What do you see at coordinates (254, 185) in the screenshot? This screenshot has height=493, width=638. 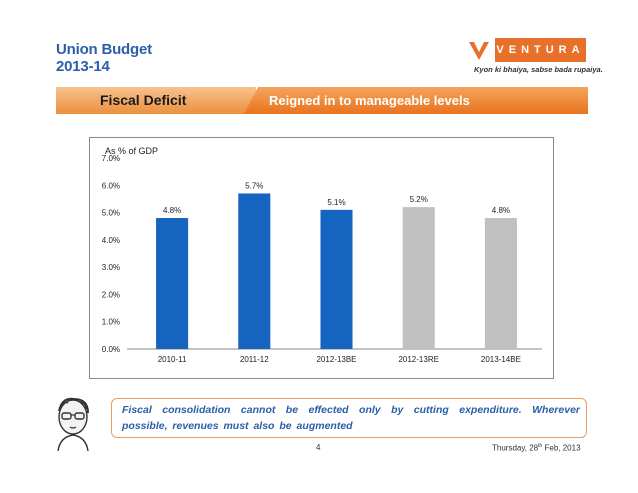 I see `data-label: 5.7%` at bounding box center [254, 185].